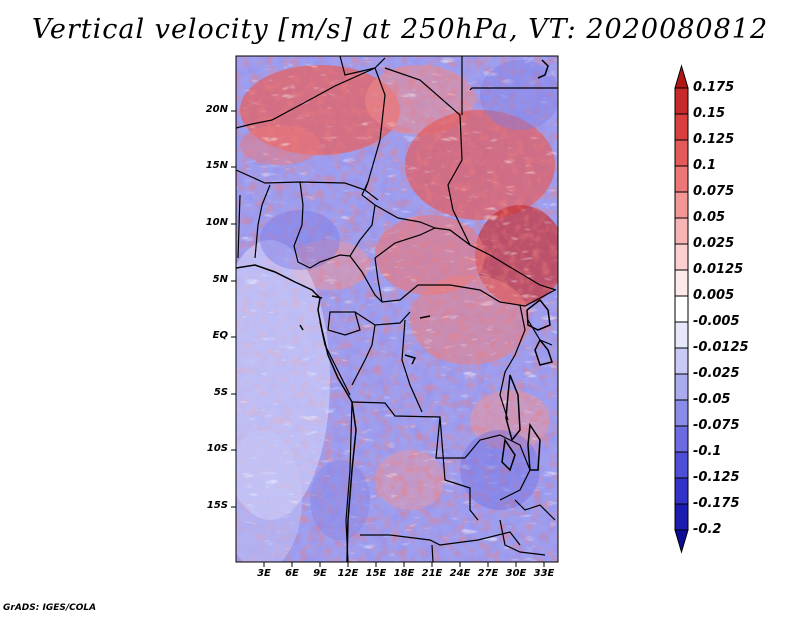  Describe the element at coordinates (220, 279) in the screenshot. I see `lat-label-5n: 5N` at that location.